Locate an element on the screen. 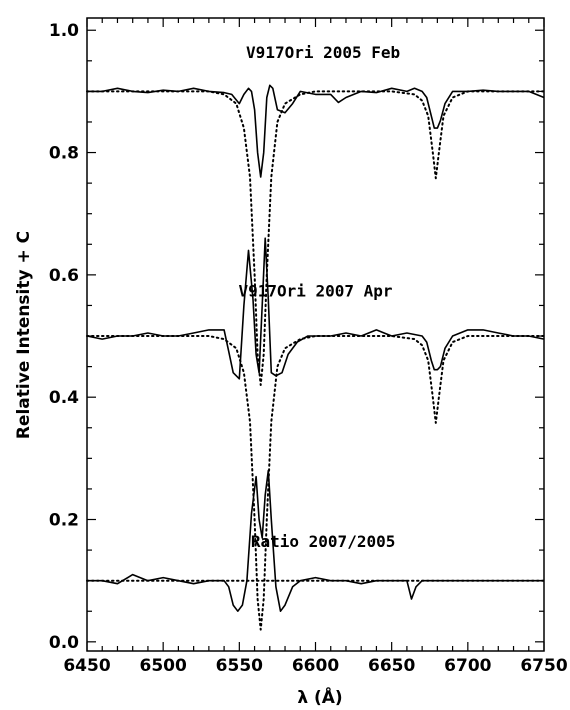 The image size is (570, 710). spectrum-label-2: Ratio 2007/2005 is located at coordinates (323, 541).